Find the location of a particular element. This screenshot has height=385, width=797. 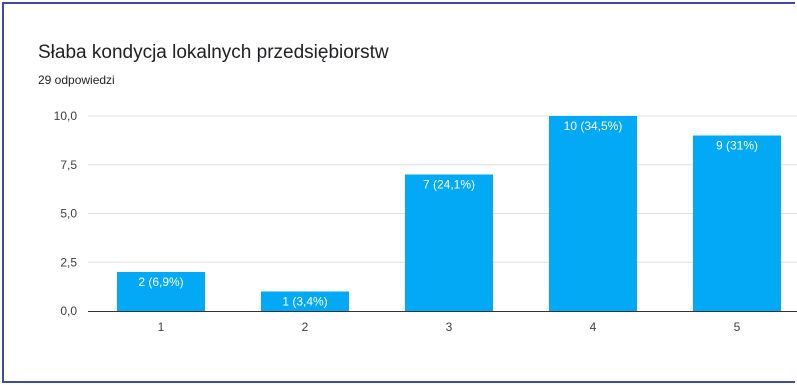

x-tick-label: 5 is located at coordinates (737, 327).